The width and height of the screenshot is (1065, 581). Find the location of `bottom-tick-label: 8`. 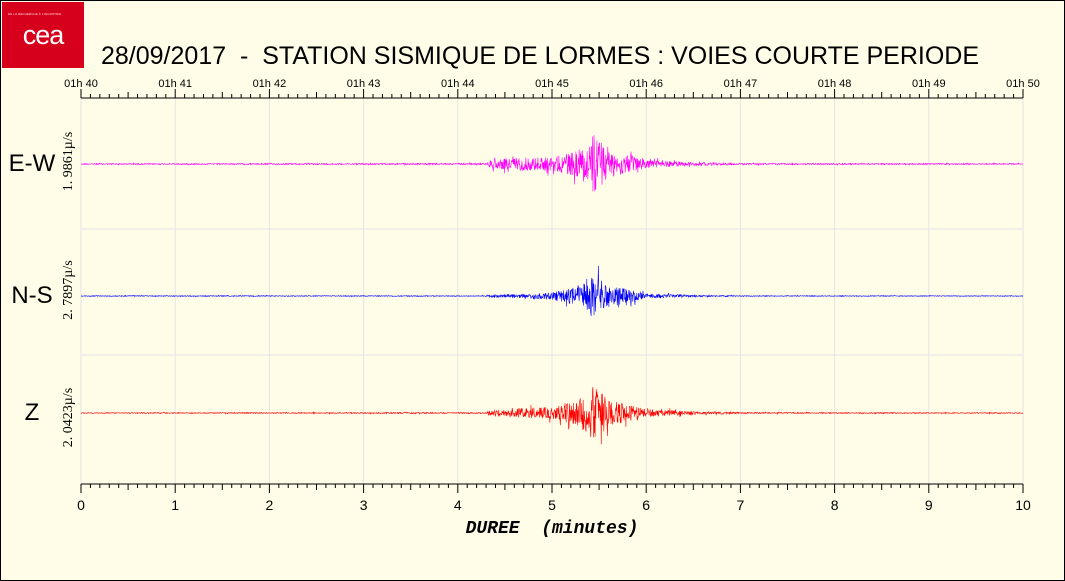

bottom-tick-label: 8 is located at coordinates (835, 505).